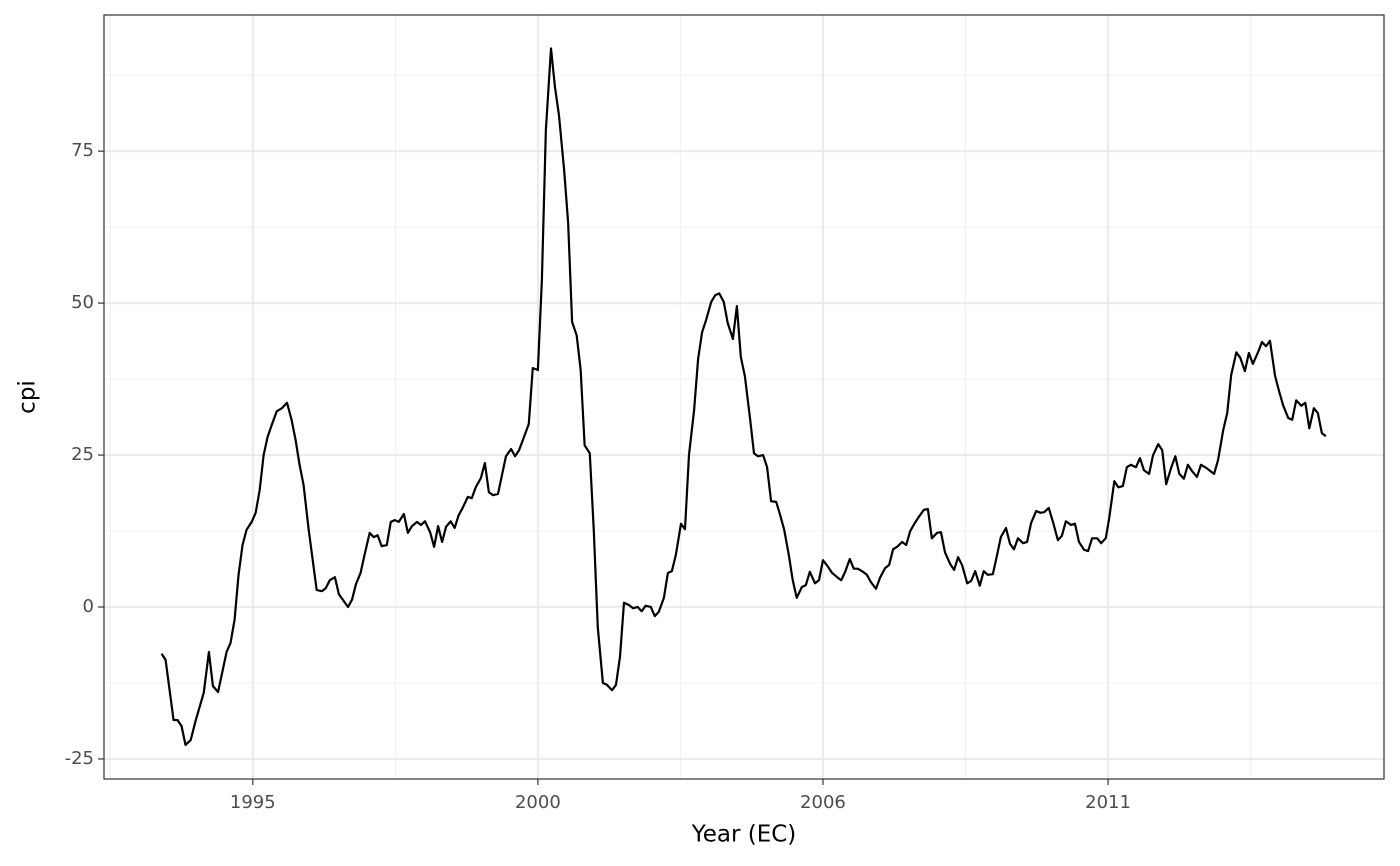 This screenshot has width=1400, height=866. I want to click on y-tick-label: -25, so click(79, 758).